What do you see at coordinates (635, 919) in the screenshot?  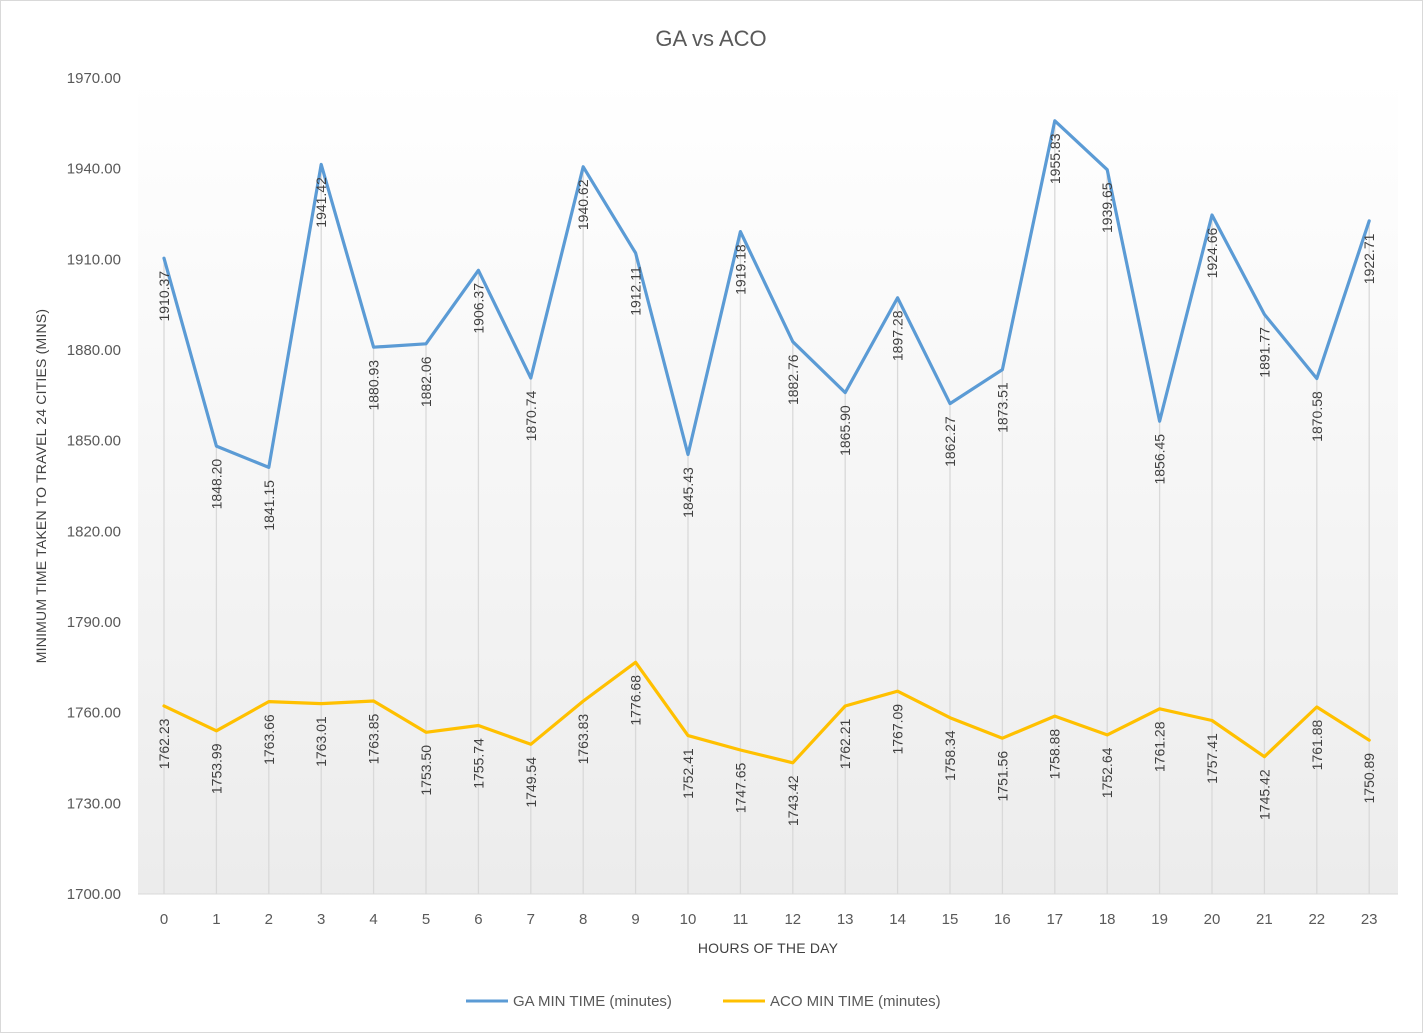 I see `x-tick-label: 9` at bounding box center [635, 919].